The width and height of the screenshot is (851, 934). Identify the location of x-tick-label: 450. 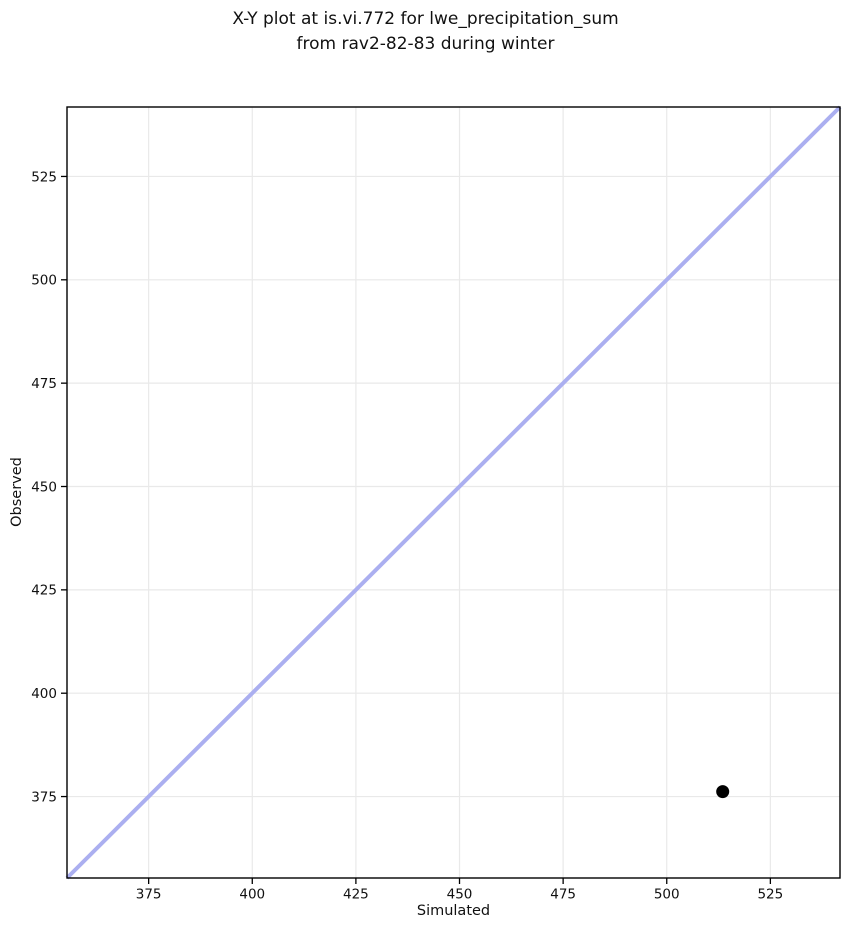
(460, 895).